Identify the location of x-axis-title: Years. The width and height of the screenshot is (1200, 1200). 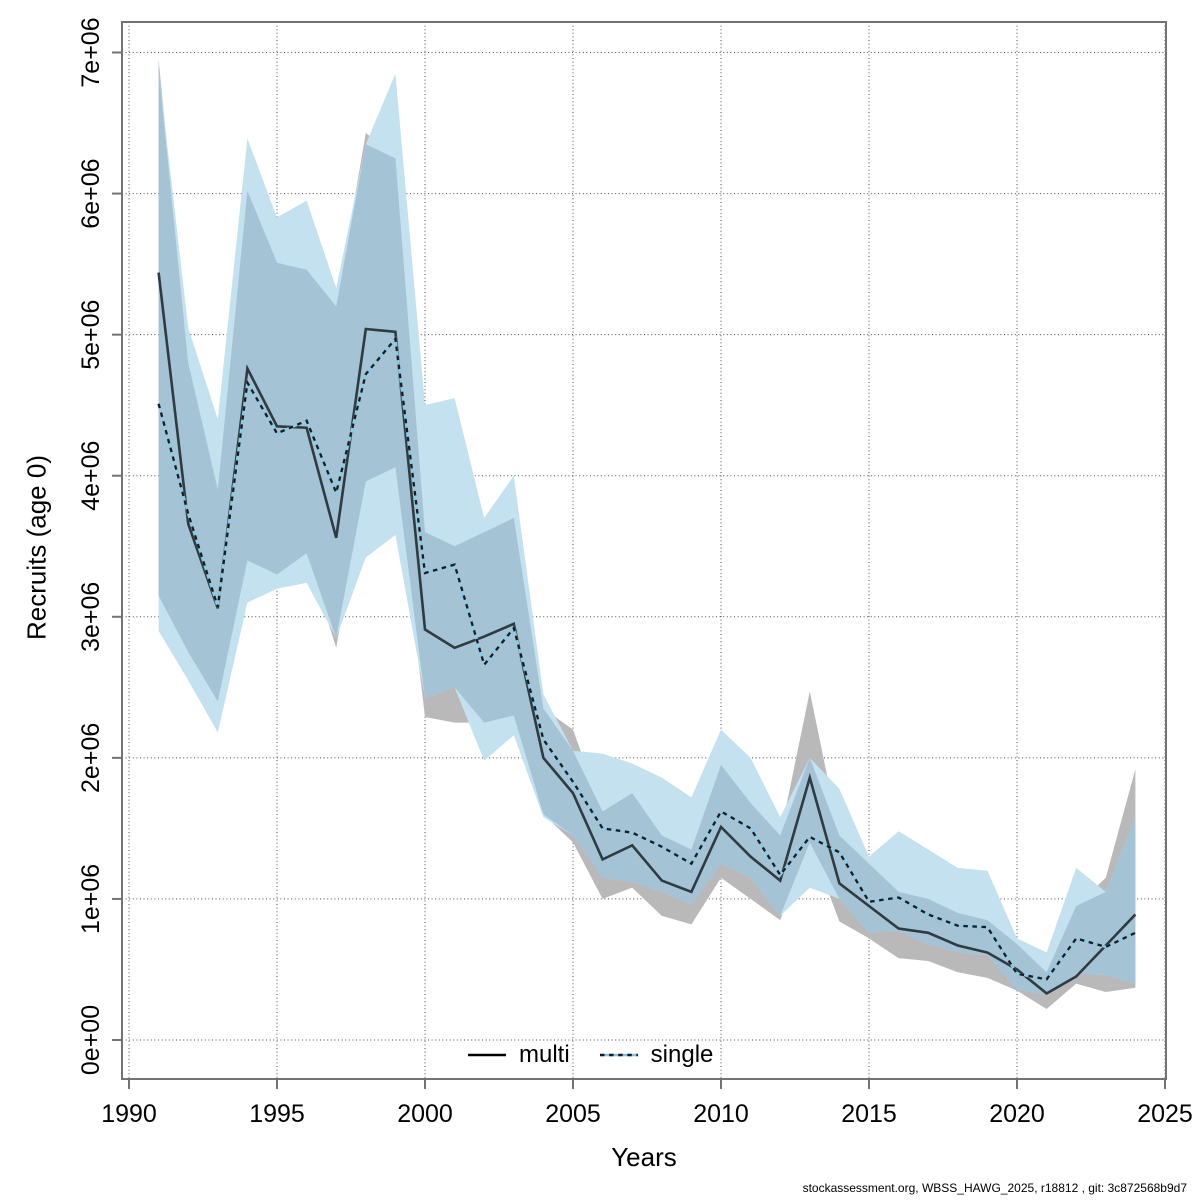
(644, 1157).